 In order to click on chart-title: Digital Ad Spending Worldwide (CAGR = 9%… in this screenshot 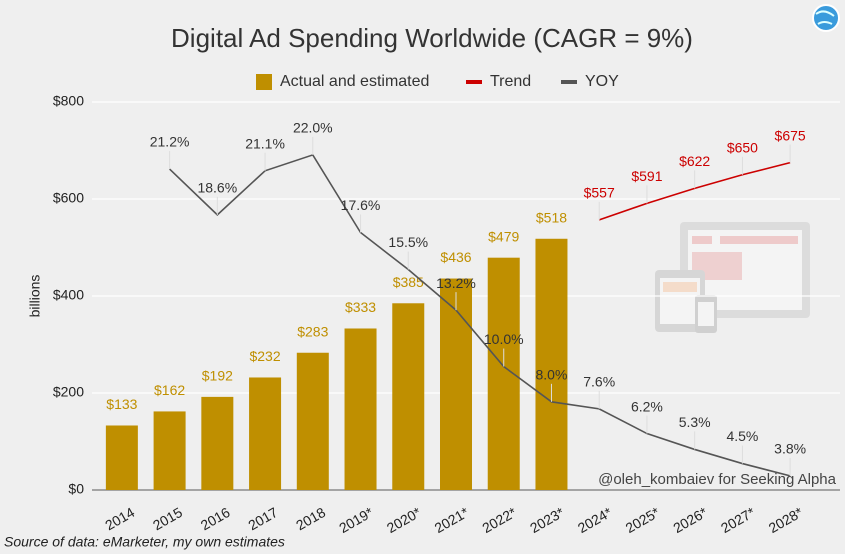, I will do `click(432, 38)`.